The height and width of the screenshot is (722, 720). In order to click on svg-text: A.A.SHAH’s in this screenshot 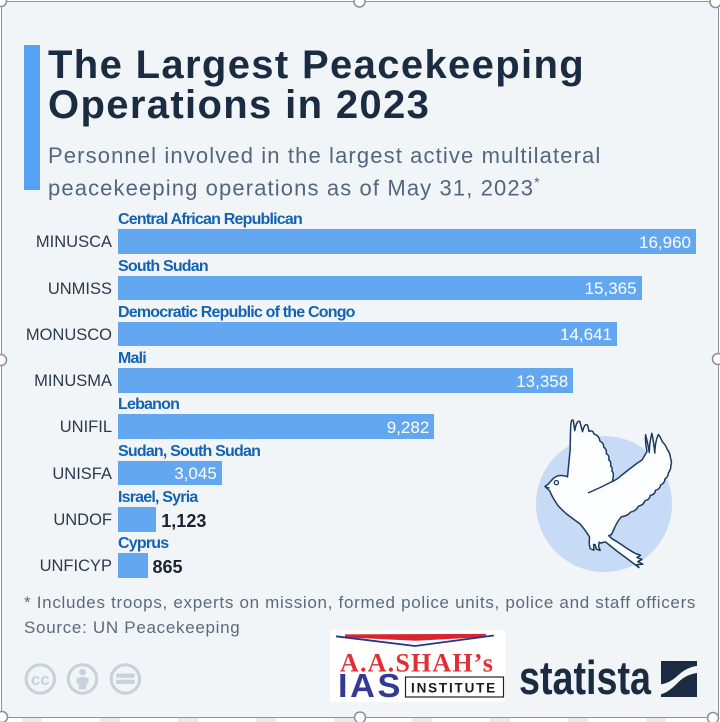, I will do `click(417, 662)`.